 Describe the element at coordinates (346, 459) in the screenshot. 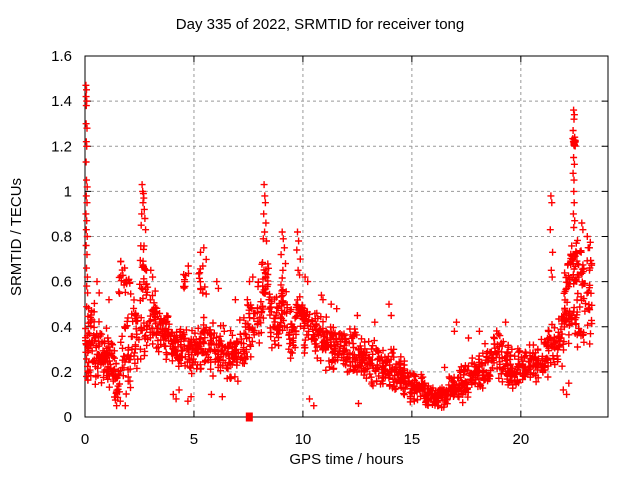

I see `x-axis-label: GPS time / hours` at that location.